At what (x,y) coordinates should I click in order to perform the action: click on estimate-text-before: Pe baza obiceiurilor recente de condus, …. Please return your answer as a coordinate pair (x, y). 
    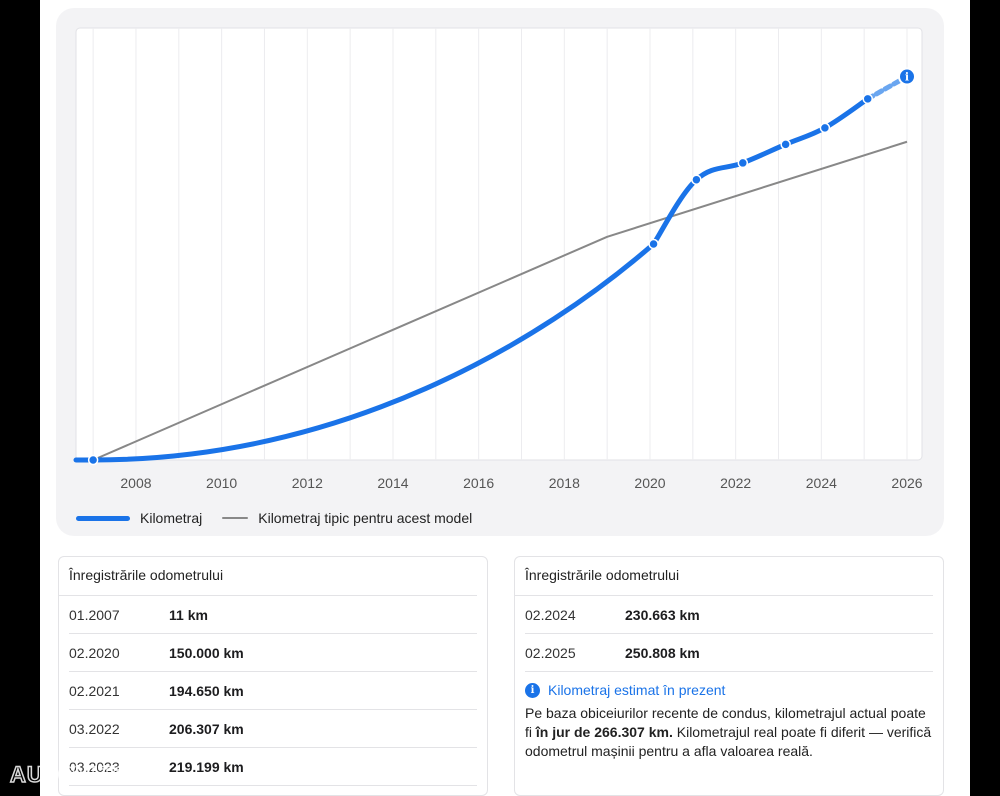
    Looking at the image, I should click on (725, 722).